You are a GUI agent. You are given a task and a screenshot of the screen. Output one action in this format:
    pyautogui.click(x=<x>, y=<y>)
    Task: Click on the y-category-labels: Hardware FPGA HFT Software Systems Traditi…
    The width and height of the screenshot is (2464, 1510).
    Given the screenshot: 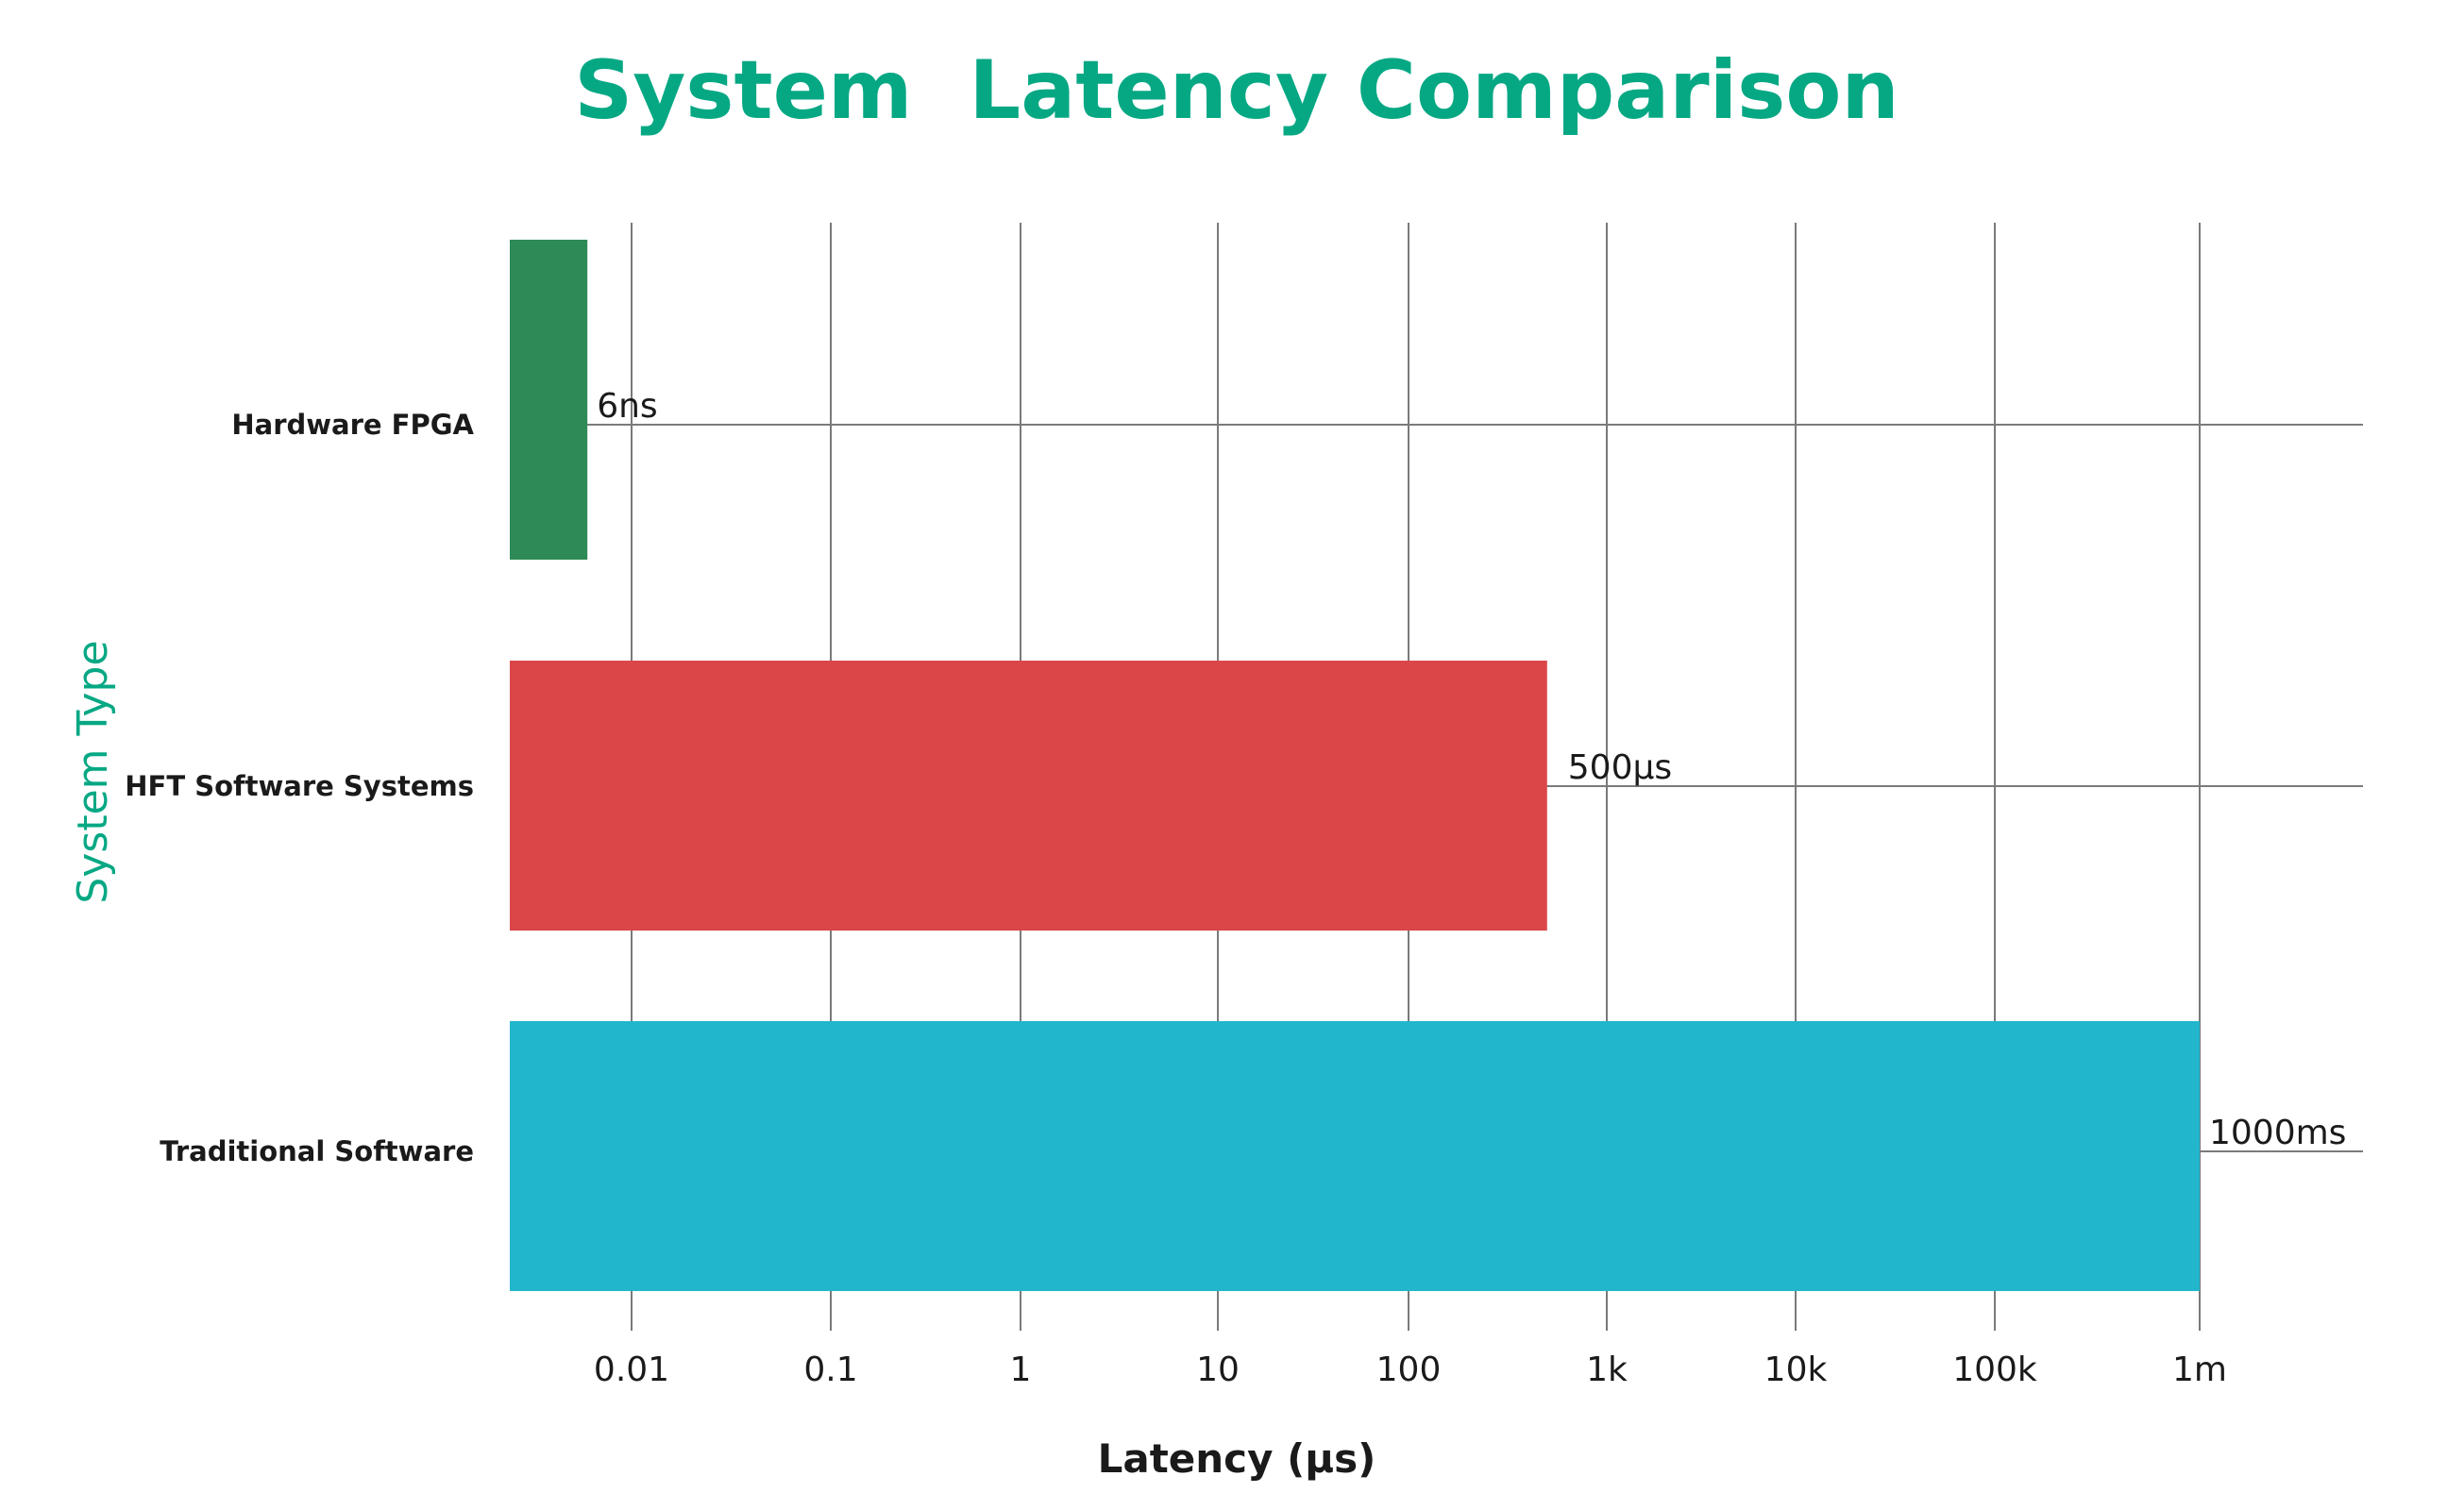 What is the action you would take?
    pyautogui.click(x=299, y=788)
    